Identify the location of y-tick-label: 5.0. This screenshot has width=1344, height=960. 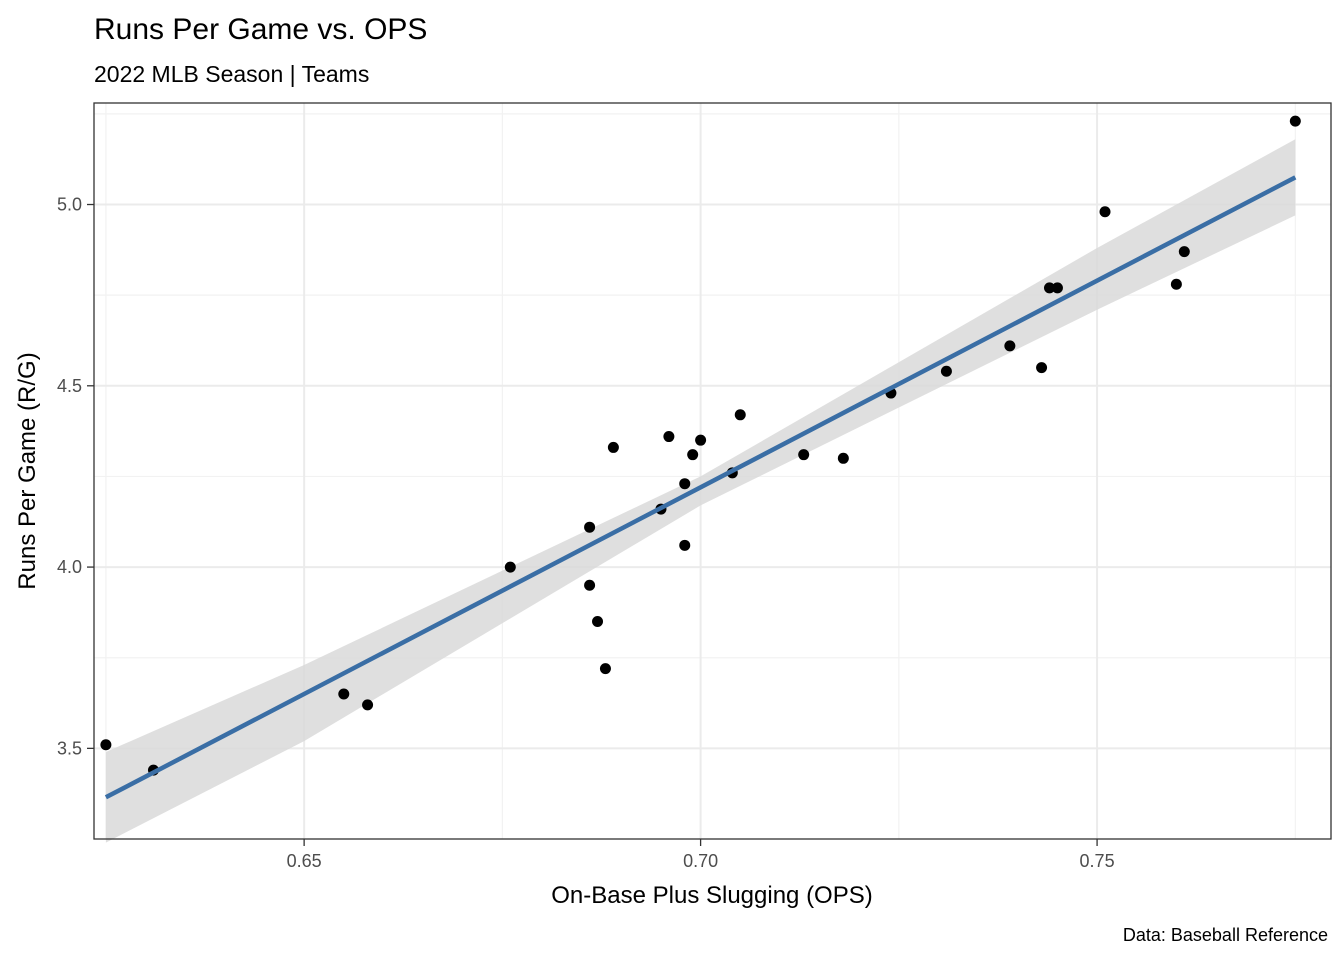
(69, 205).